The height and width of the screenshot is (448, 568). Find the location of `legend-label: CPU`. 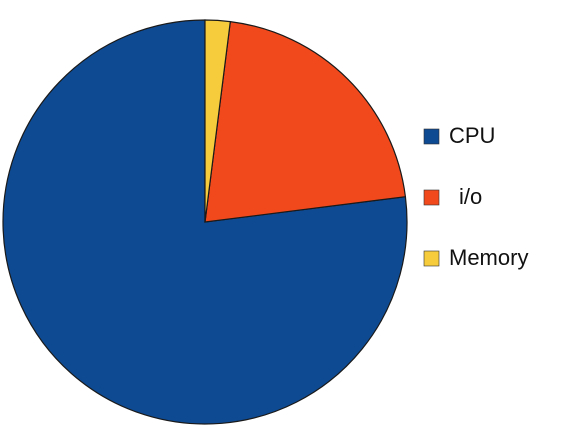

legend-label: CPU is located at coordinates (472, 135).